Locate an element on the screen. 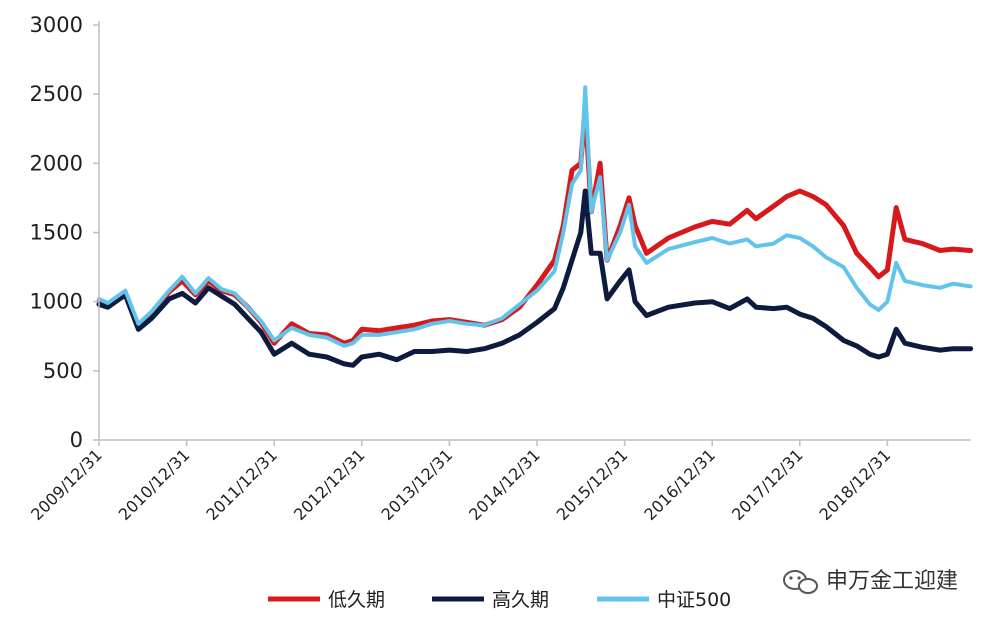  watermark: 申万金工迎建 is located at coordinates (870, 581).